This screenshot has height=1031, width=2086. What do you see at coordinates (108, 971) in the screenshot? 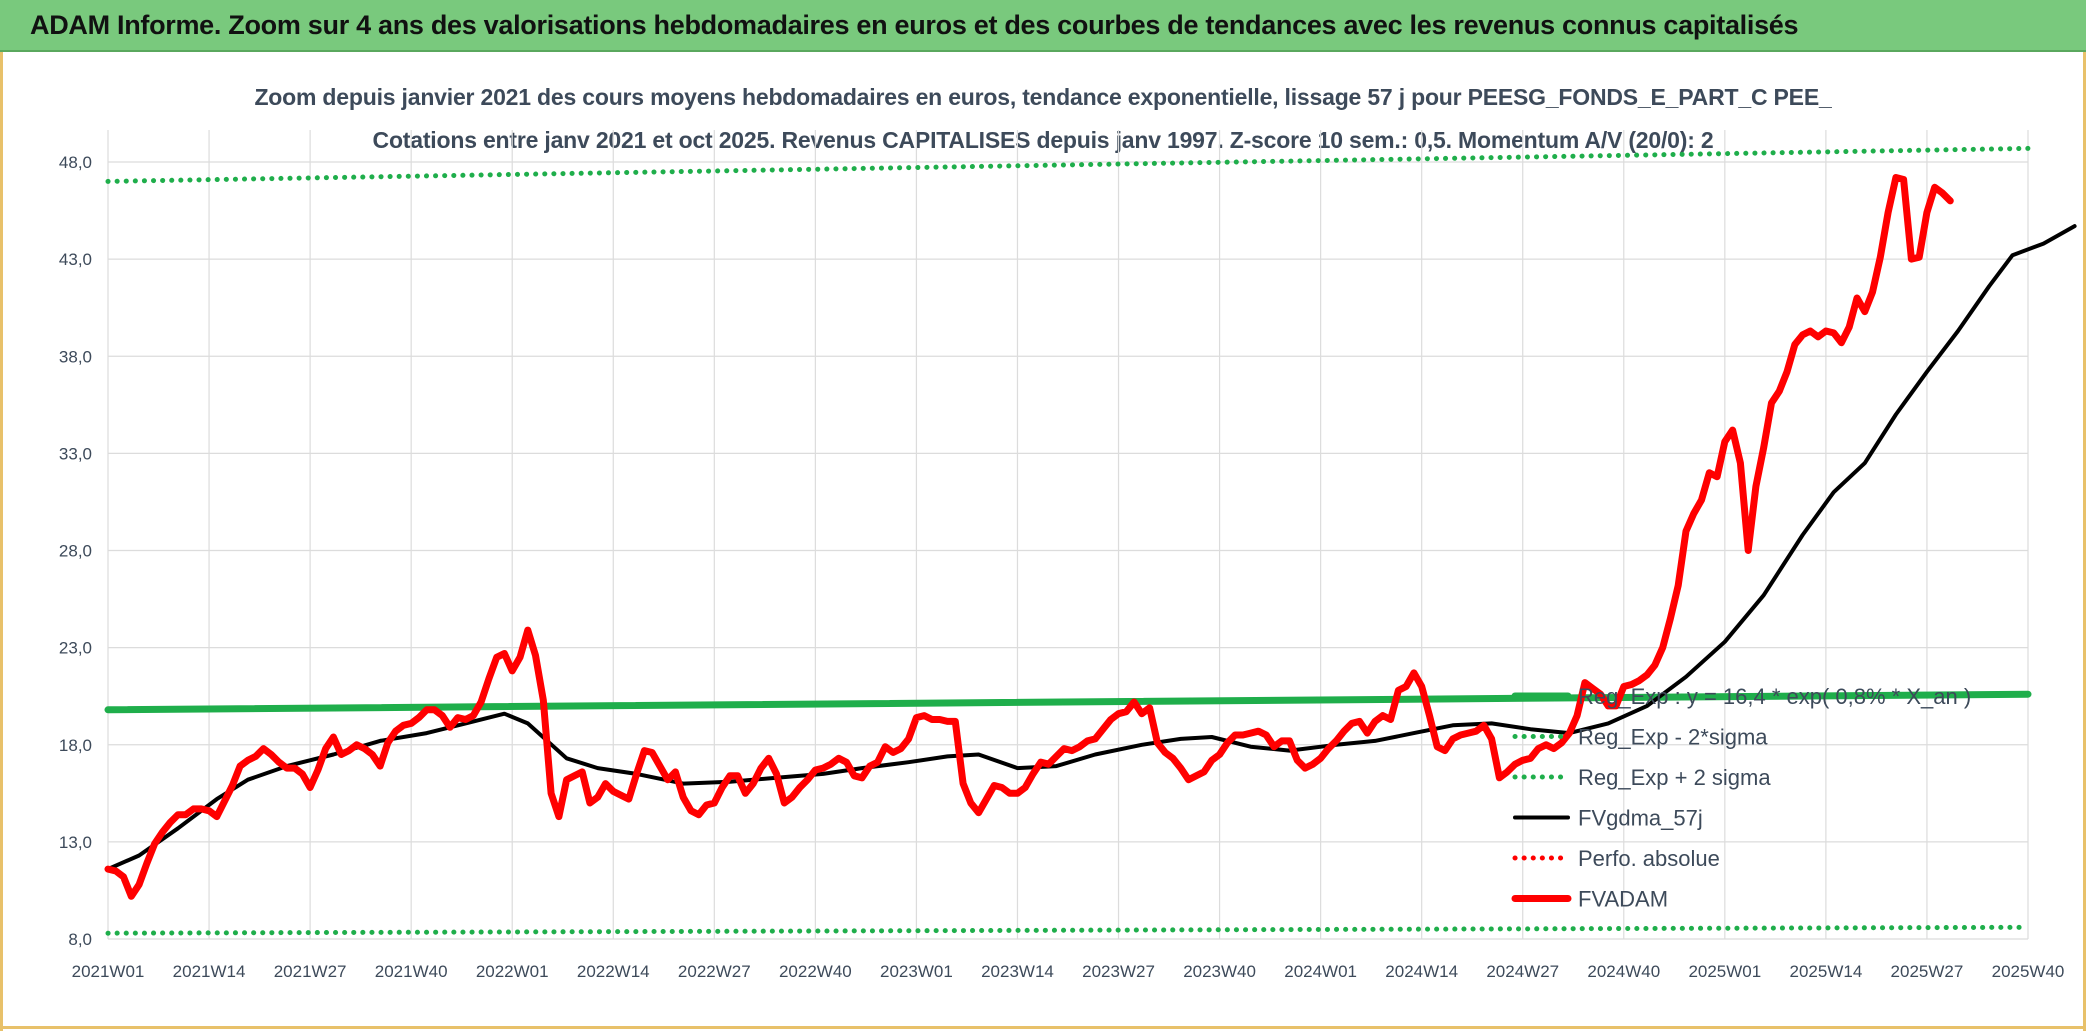
I see `x-tick-label: 2021W01` at bounding box center [108, 971].